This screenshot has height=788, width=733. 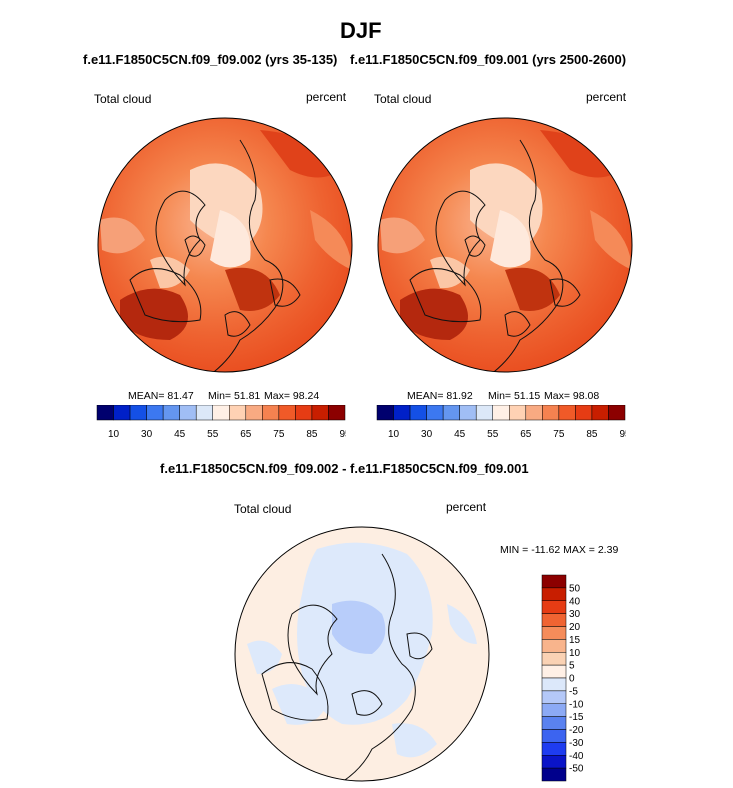 What do you see at coordinates (279, 434) in the screenshot?
I see `panel1-colorbar-tick-label: 75` at bounding box center [279, 434].